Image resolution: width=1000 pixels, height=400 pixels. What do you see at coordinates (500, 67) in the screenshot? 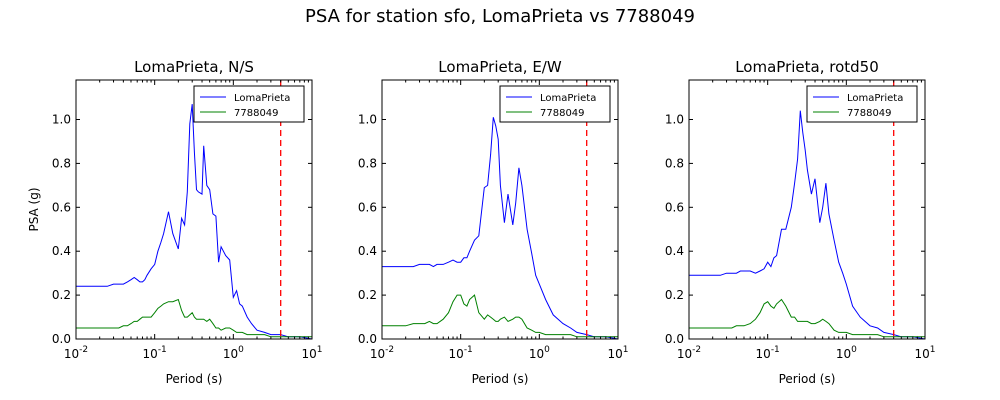
I see `panel-title: LomaPrieta, E/W` at bounding box center [500, 67].